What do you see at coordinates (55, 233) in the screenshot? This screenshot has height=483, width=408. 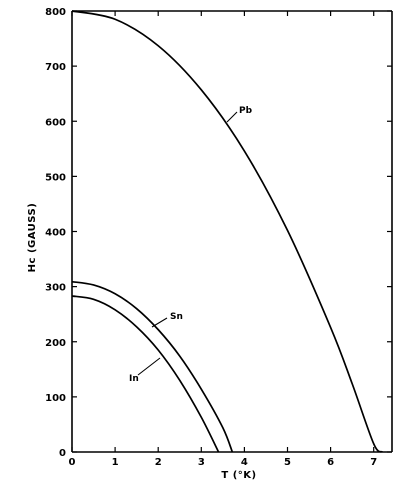 I see `y-tick-label-400: 400` at bounding box center [55, 233].